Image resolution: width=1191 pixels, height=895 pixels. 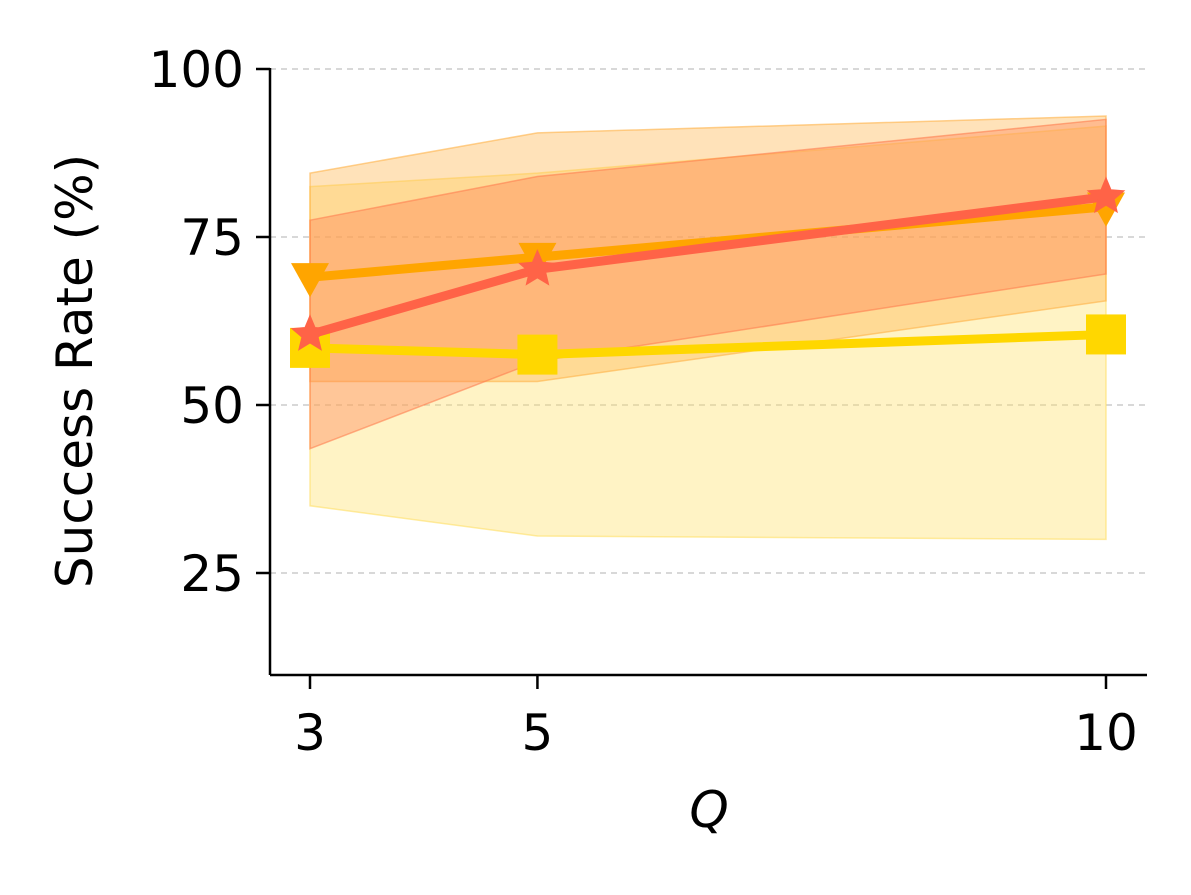 I want to click on y-tick-label-100: 100, so click(x=196, y=70).